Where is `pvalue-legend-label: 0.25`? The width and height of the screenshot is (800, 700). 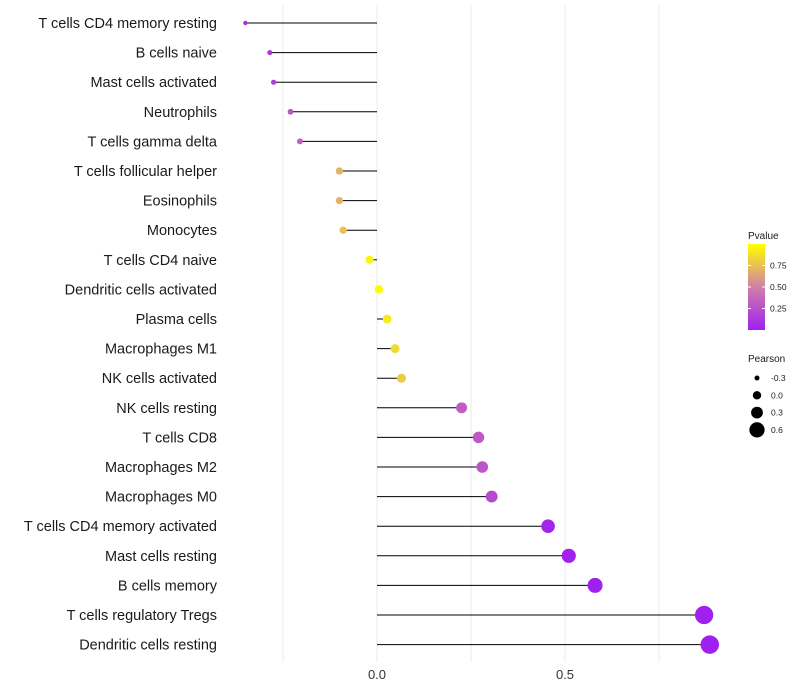 pvalue-legend-label: 0.25 is located at coordinates (778, 309).